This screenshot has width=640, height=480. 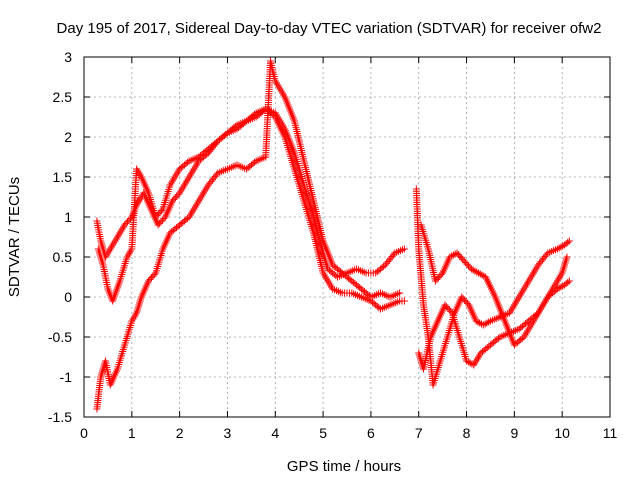 What do you see at coordinates (63, 257) in the screenshot?
I see `y-tick-label: 0.5` at bounding box center [63, 257].